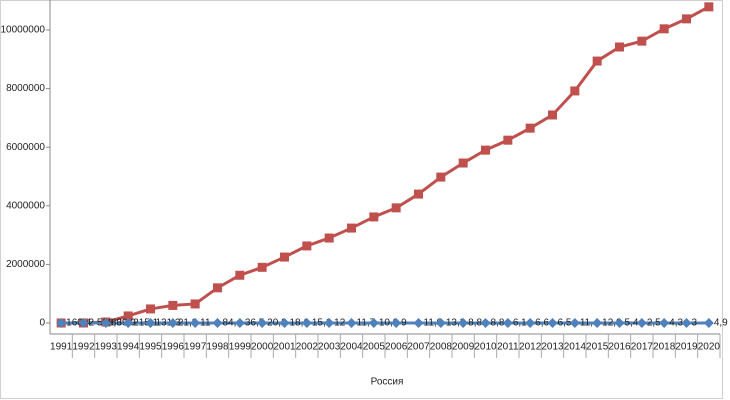  I want to click on x-tick-label: 1994, so click(128, 347).